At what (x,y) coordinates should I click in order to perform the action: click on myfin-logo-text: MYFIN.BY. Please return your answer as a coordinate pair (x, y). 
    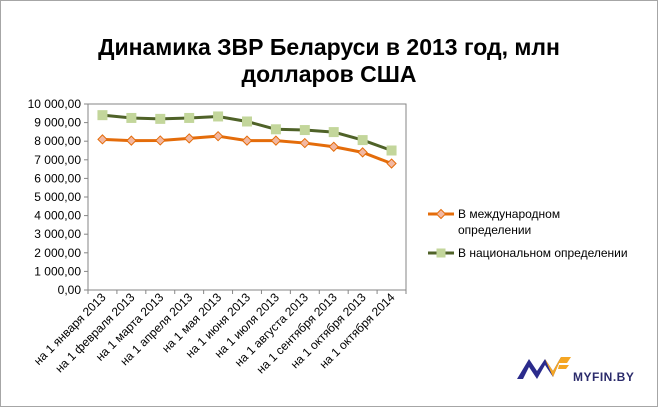
    Looking at the image, I should click on (604, 377).